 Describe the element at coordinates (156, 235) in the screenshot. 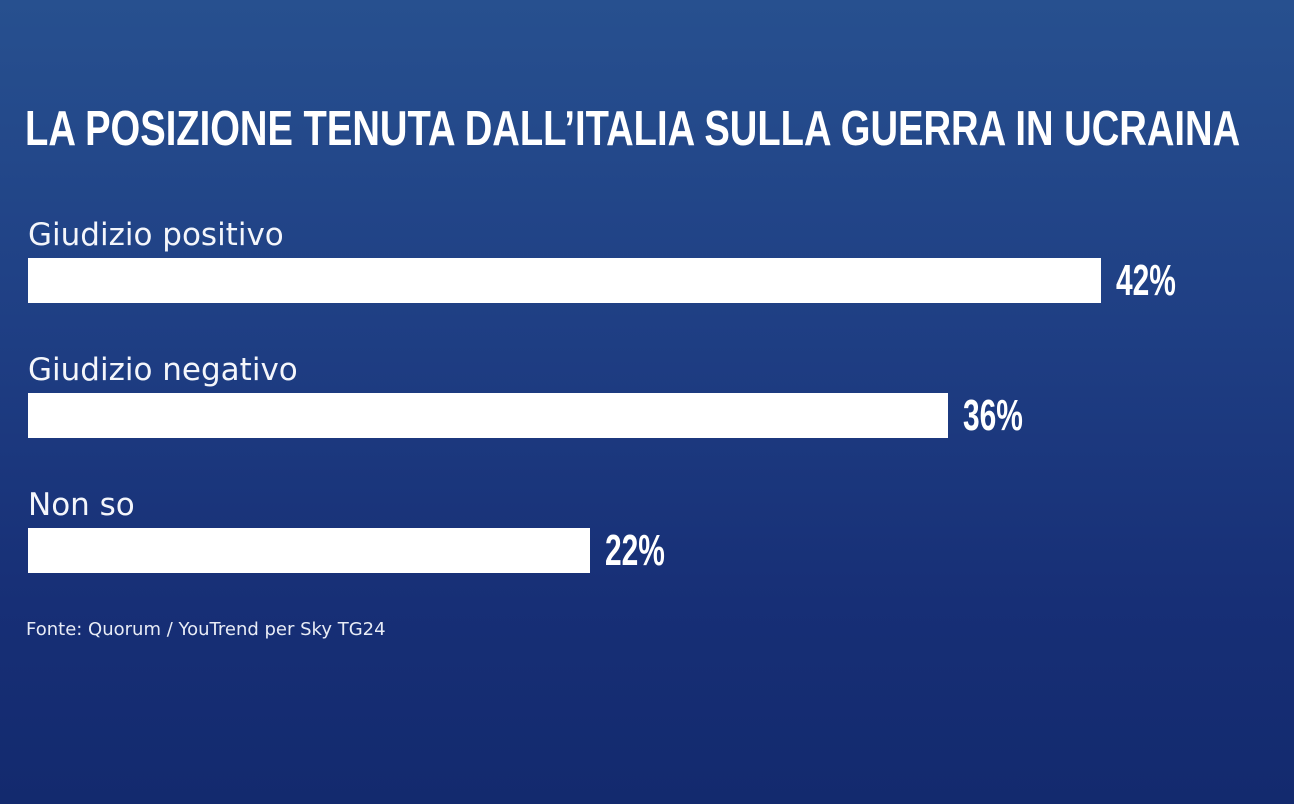

I see `category-label: Giudizio positivo` at that location.